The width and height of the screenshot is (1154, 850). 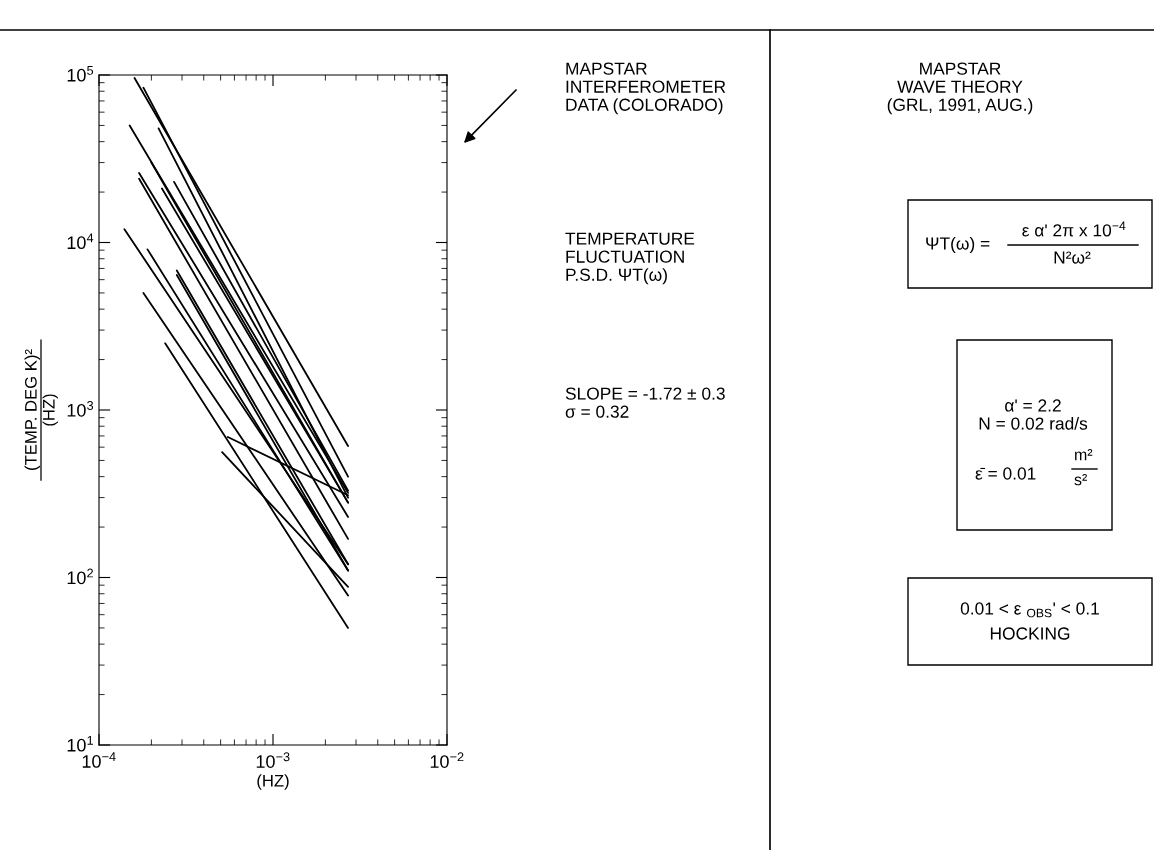 What do you see at coordinates (960, 88) in the screenshot?
I see `text: MAPSTAR WAVE THEORY (GRL, 1991, AUG.)` at bounding box center [960, 88].